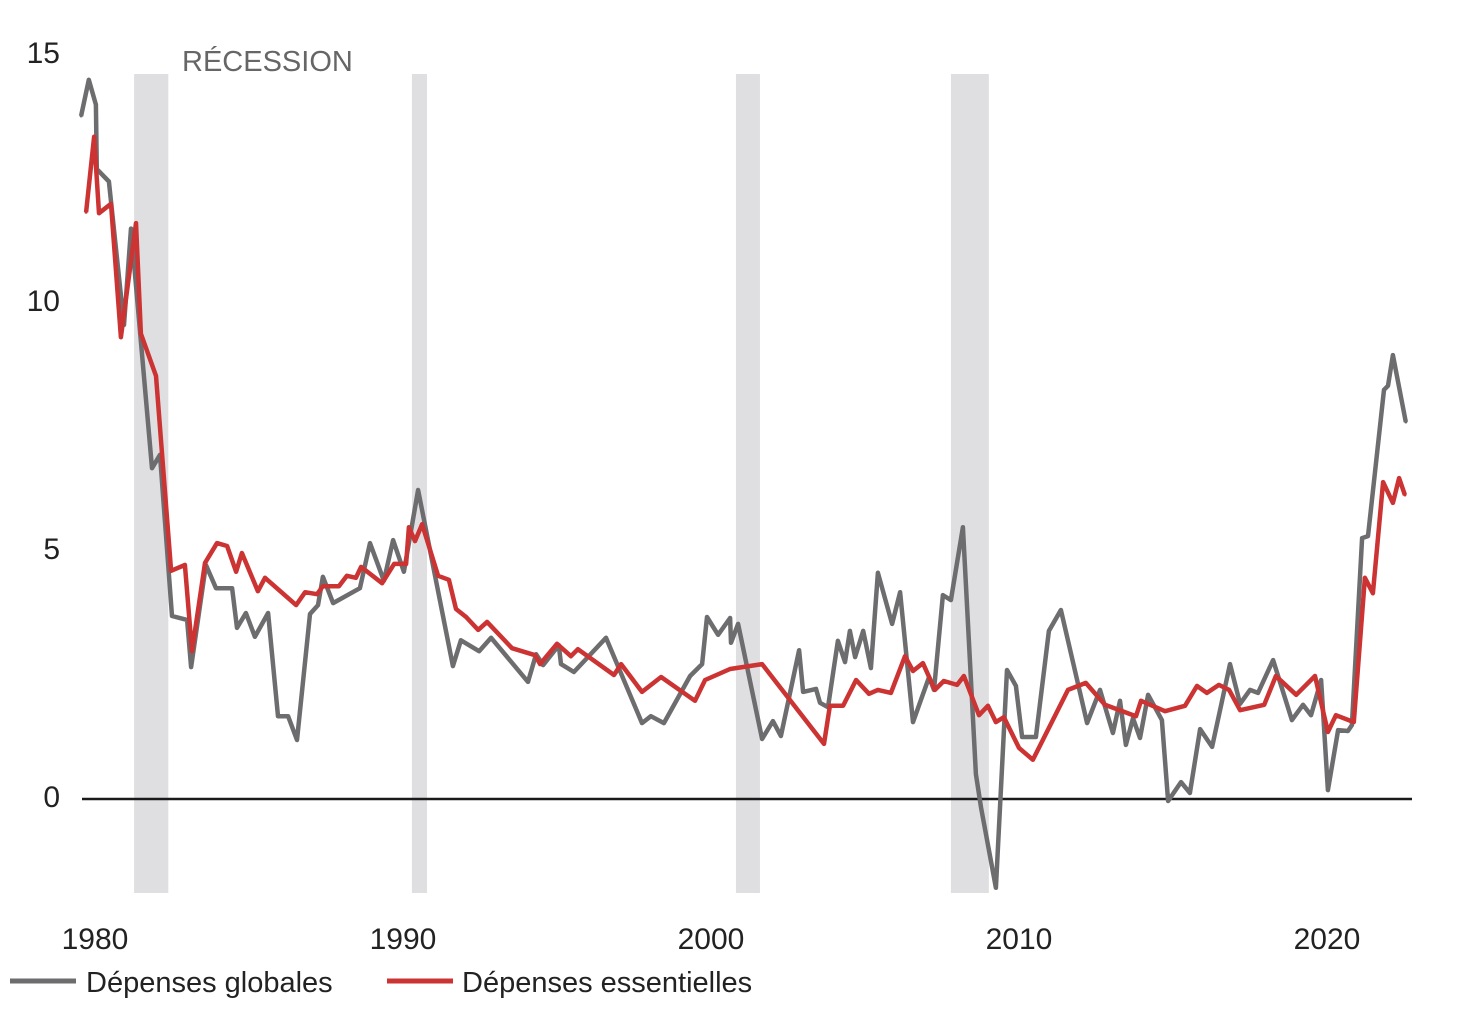 The width and height of the screenshot is (1484, 1014). I want to click on x-tick-label: 1980, so click(95, 939).